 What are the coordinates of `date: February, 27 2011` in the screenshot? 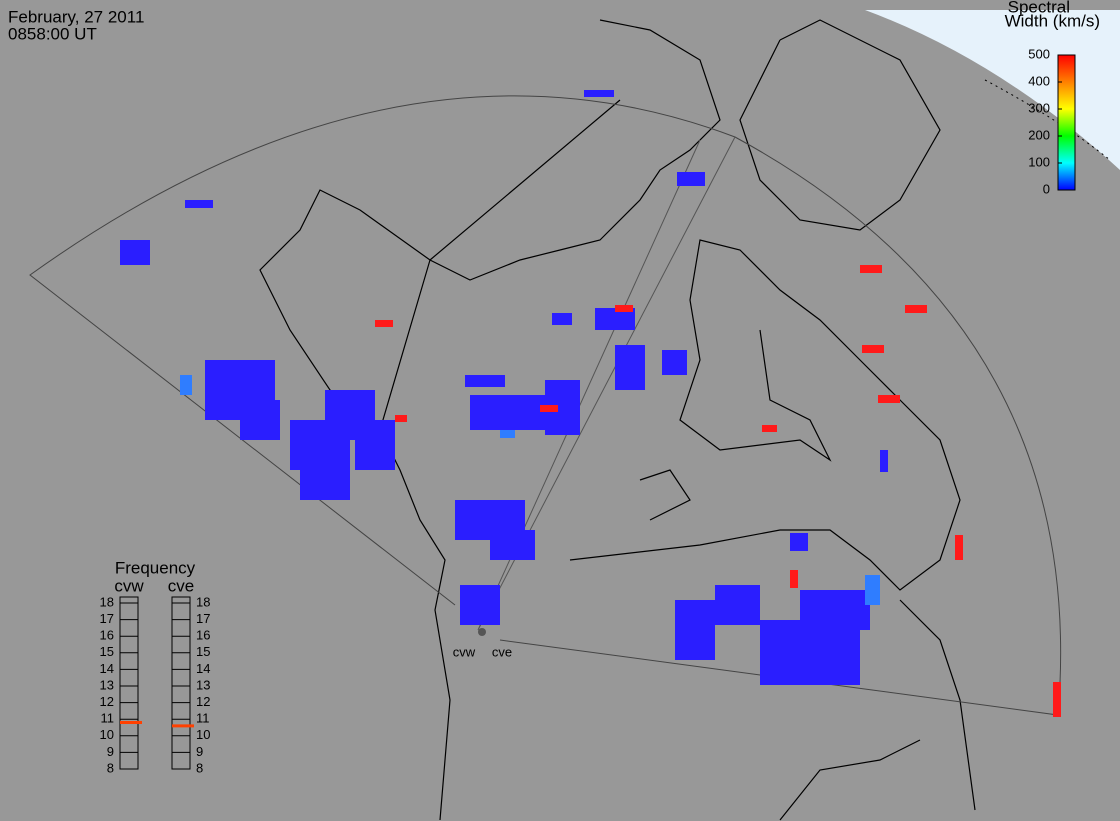 It's located at (76, 16).